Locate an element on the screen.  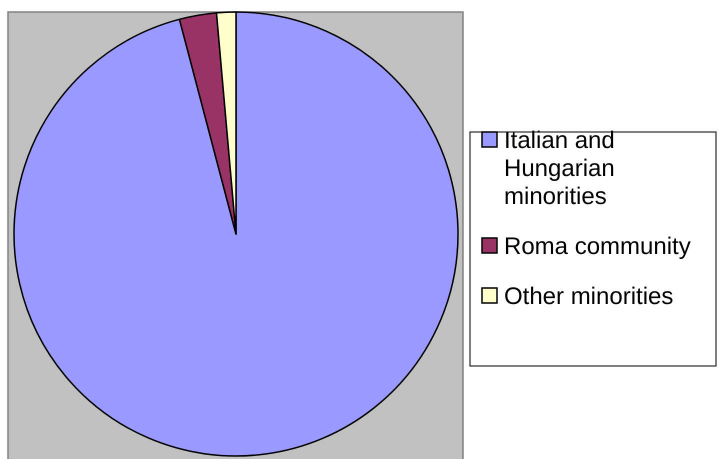
legend-label: Roma community is located at coordinates (597, 246).